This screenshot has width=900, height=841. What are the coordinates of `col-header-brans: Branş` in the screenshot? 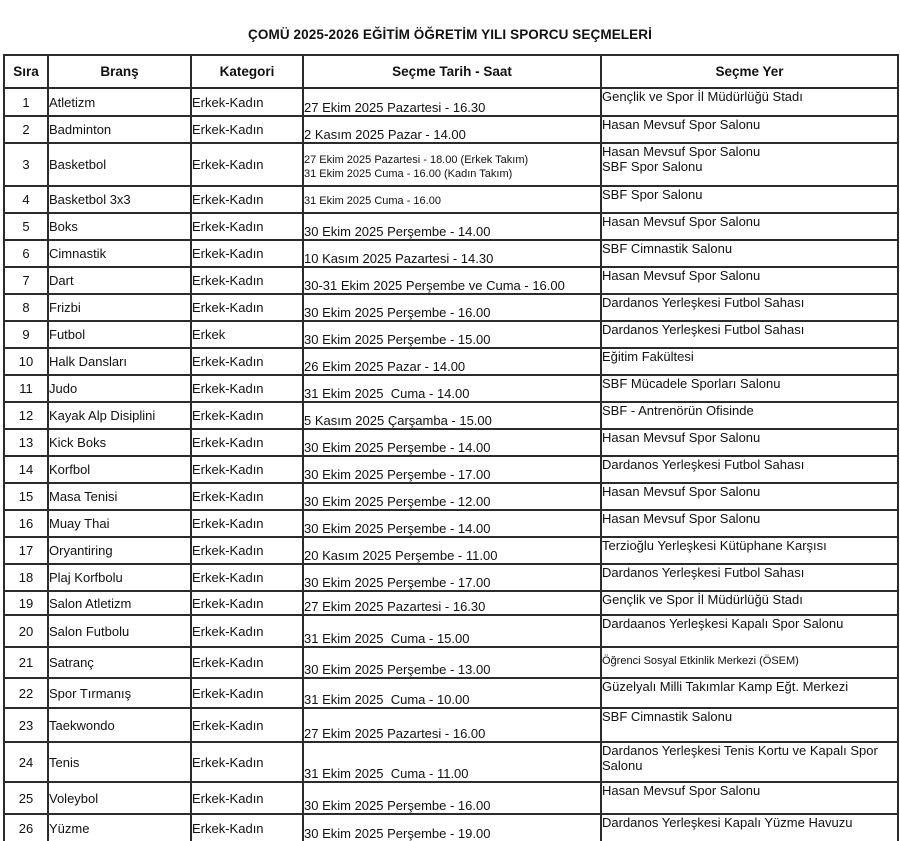 It's located at (119, 71).